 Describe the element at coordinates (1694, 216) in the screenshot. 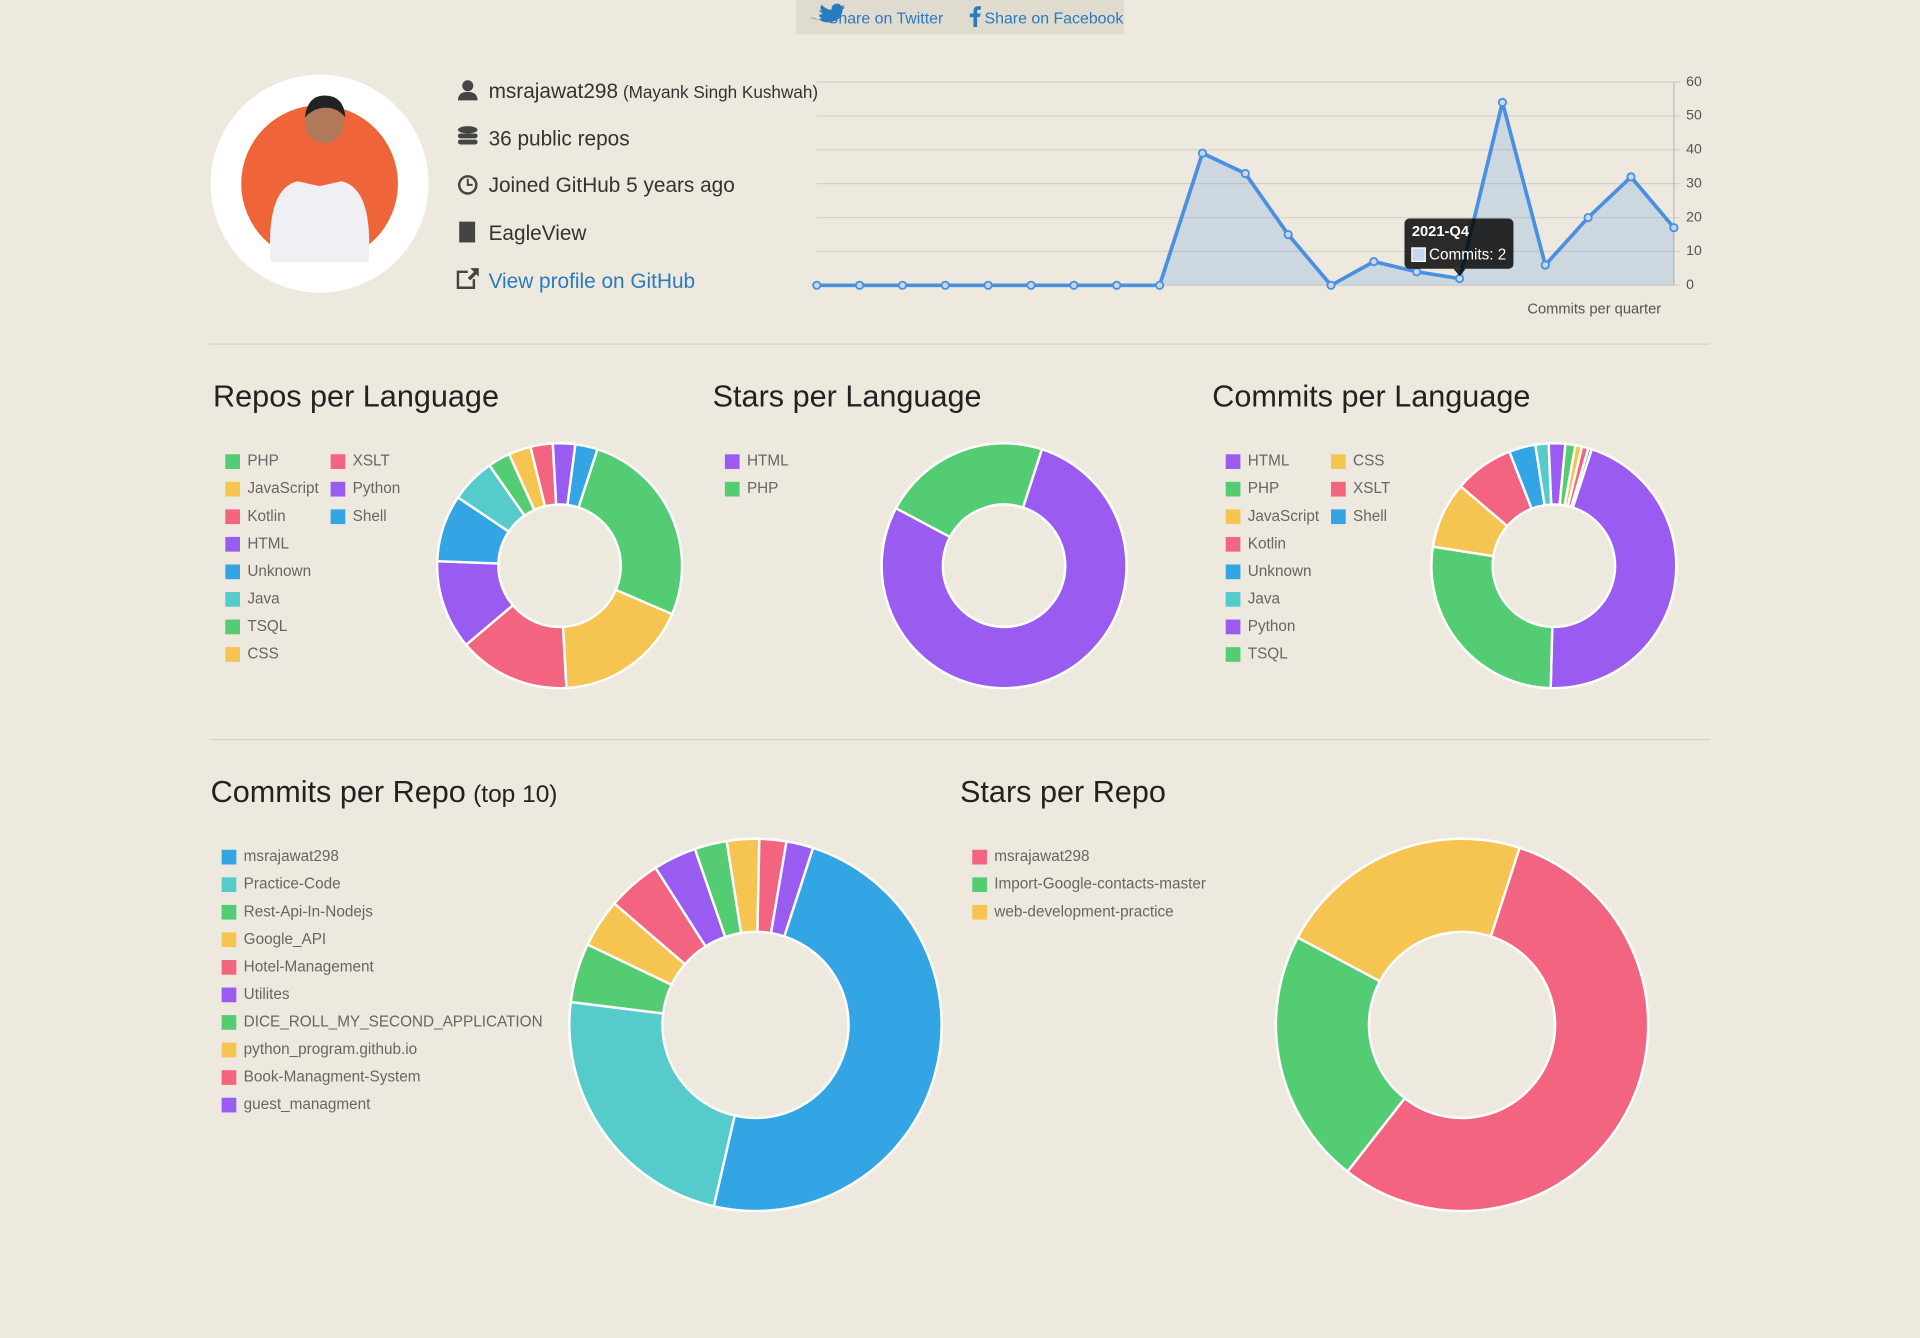

I see `y-tick-label: 20` at that location.